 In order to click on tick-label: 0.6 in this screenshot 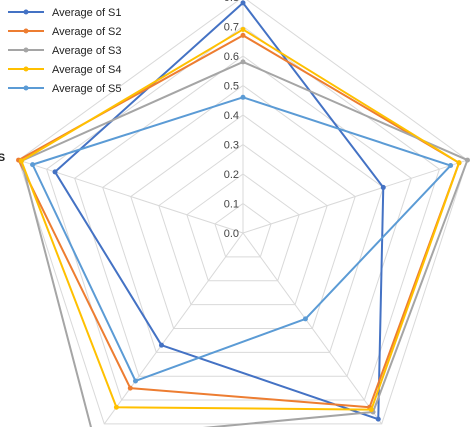, I will do `click(231, 57)`.